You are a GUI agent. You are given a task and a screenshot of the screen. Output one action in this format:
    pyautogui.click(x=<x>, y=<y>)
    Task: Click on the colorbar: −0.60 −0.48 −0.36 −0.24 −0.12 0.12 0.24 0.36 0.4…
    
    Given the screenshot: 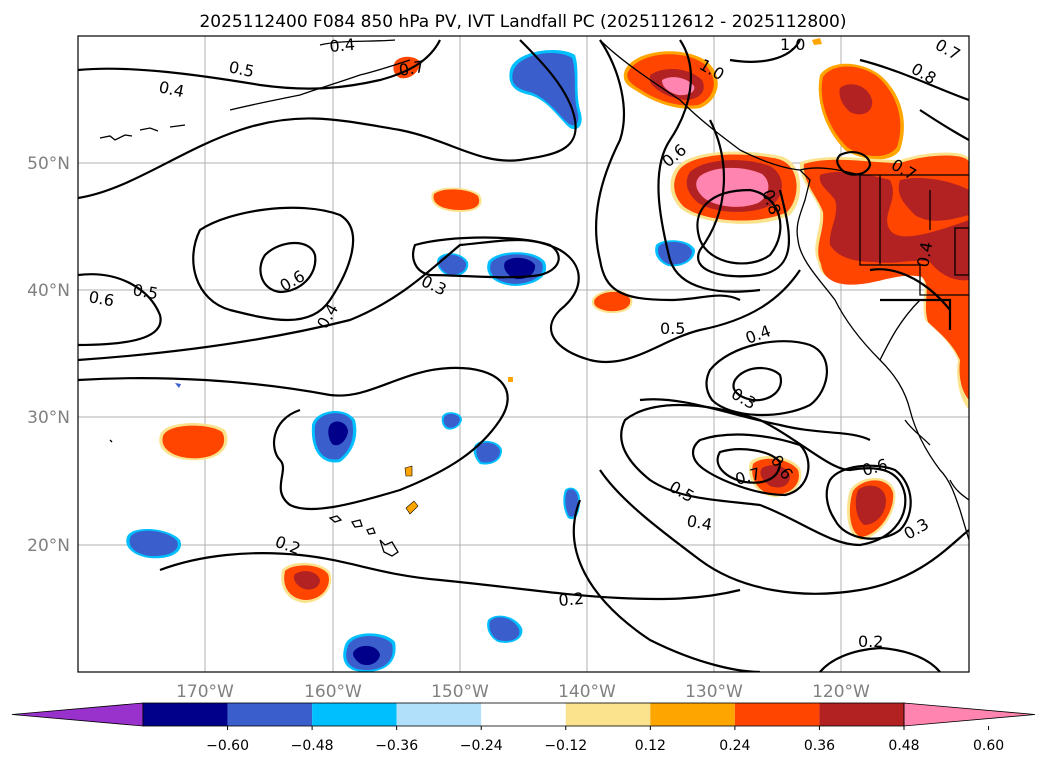 What is the action you would take?
    pyautogui.click(x=523, y=728)
    